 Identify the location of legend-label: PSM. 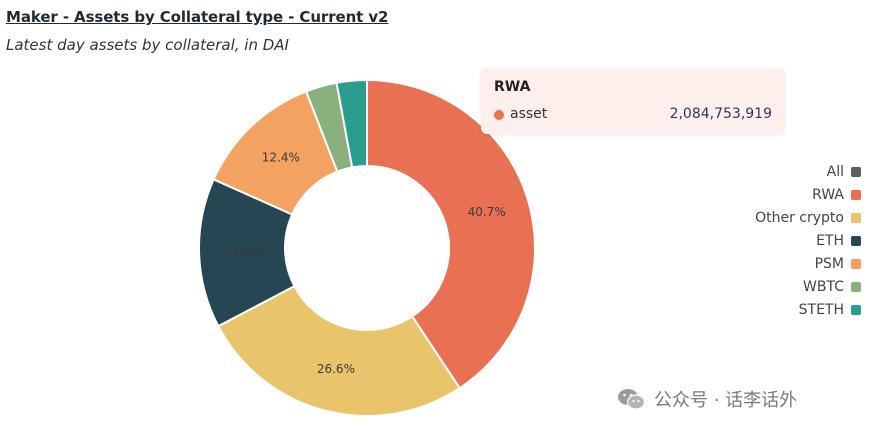
(829, 264).